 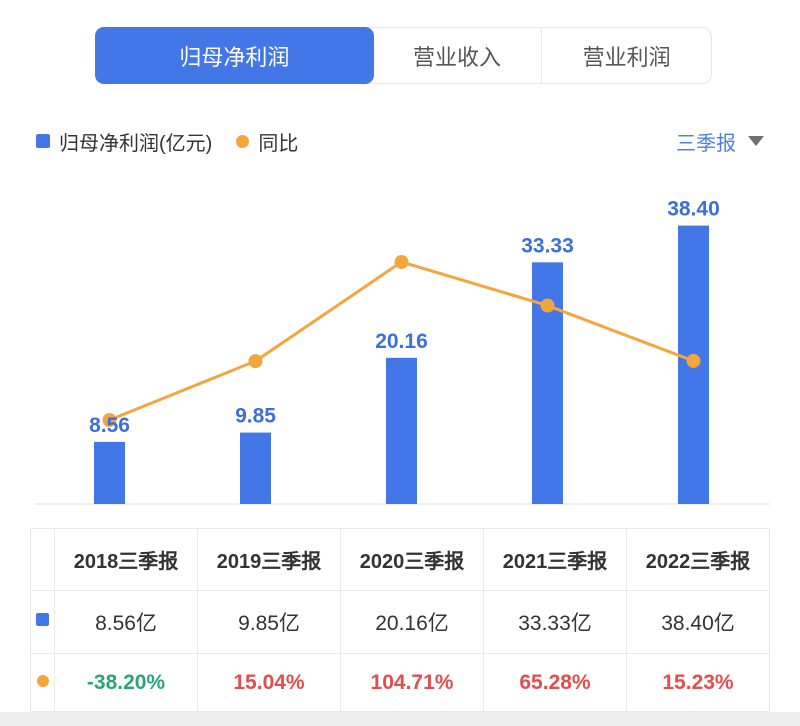 I want to click on growth-value: 15.23%, so click(x=698, y=682).